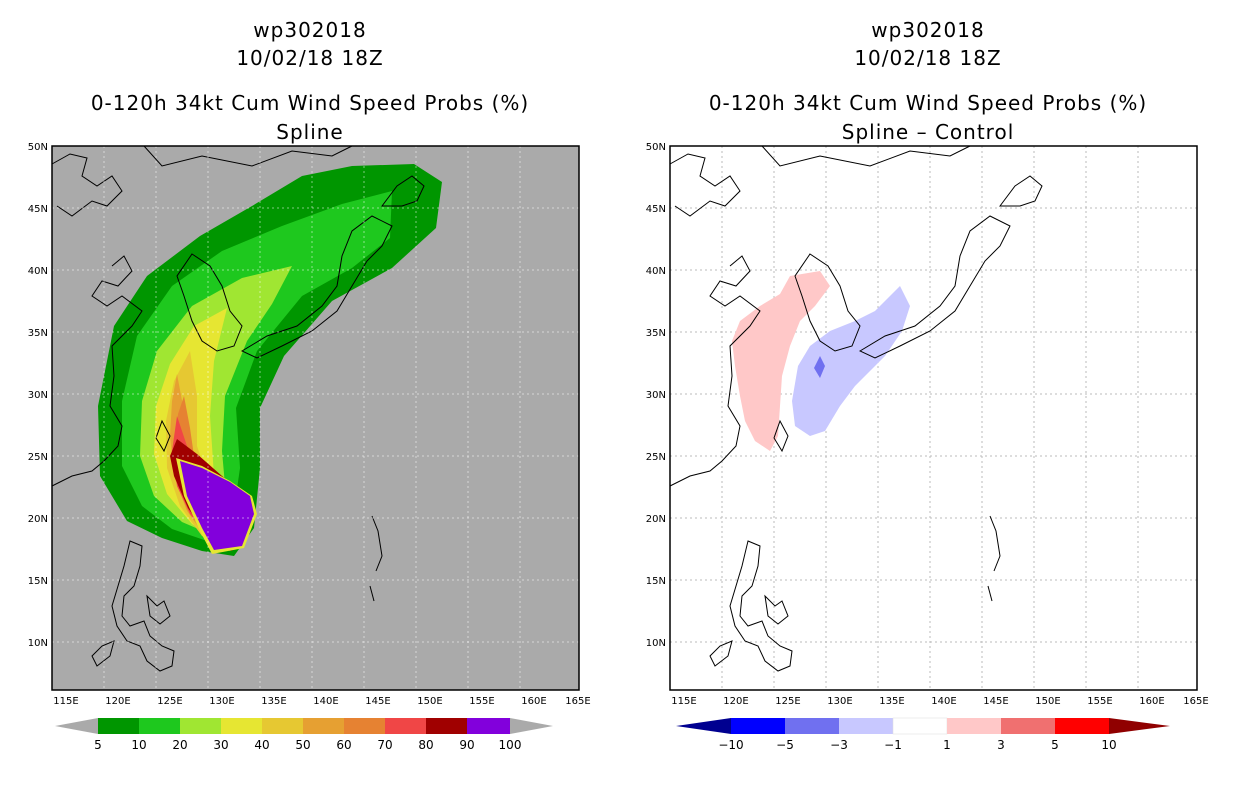  What do you see at coordinates (819, 367) in the screenshot?
I see `diff-negative-core` at bounding box center [819, 367].